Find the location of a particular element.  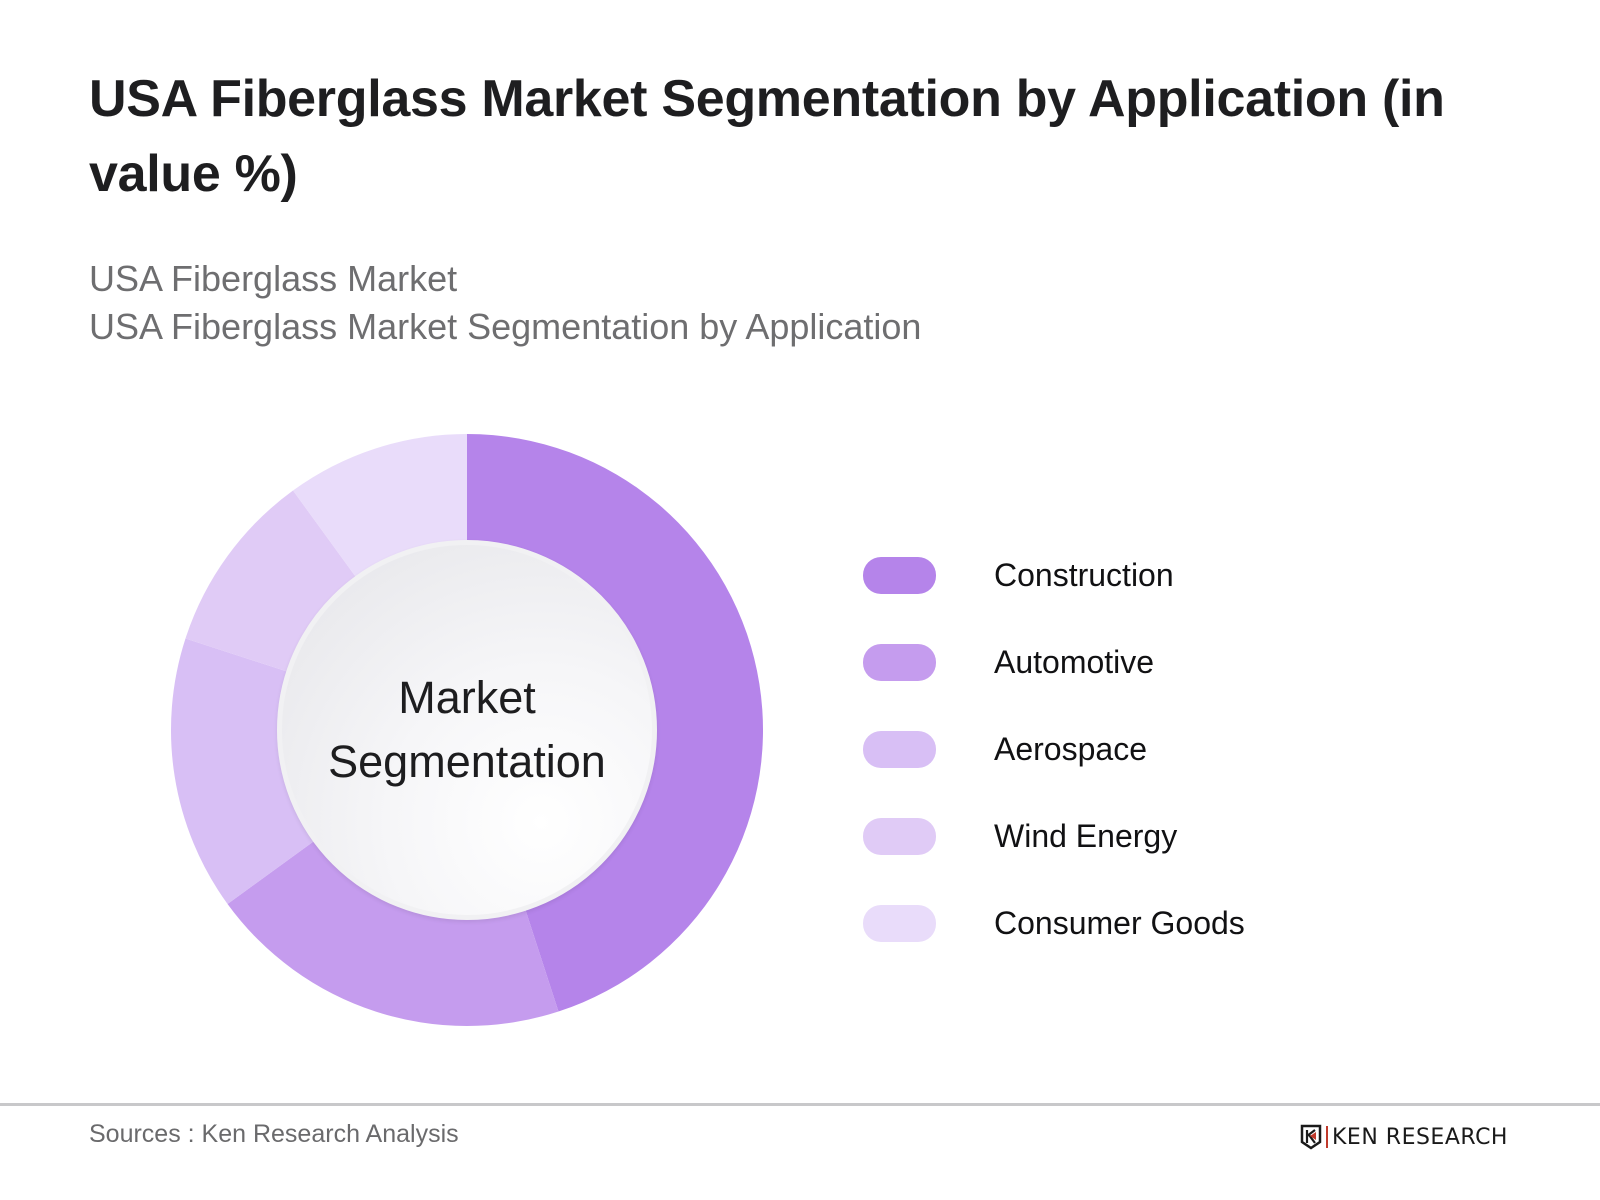

center-label-line-1: Market is located at coordinates (467, 697).